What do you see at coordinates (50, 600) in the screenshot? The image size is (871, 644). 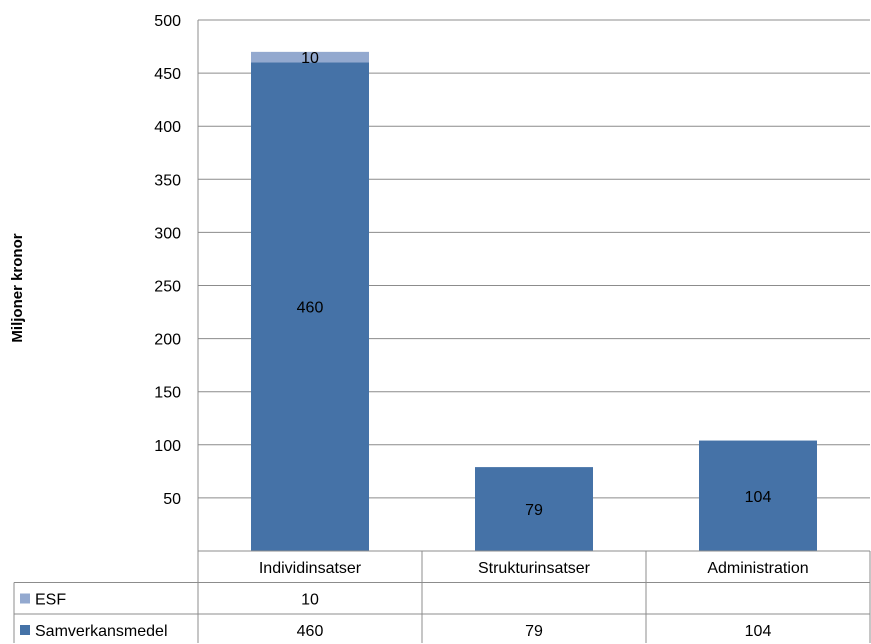 I see `legend-label: ESF` at bounding box center [50, 600].